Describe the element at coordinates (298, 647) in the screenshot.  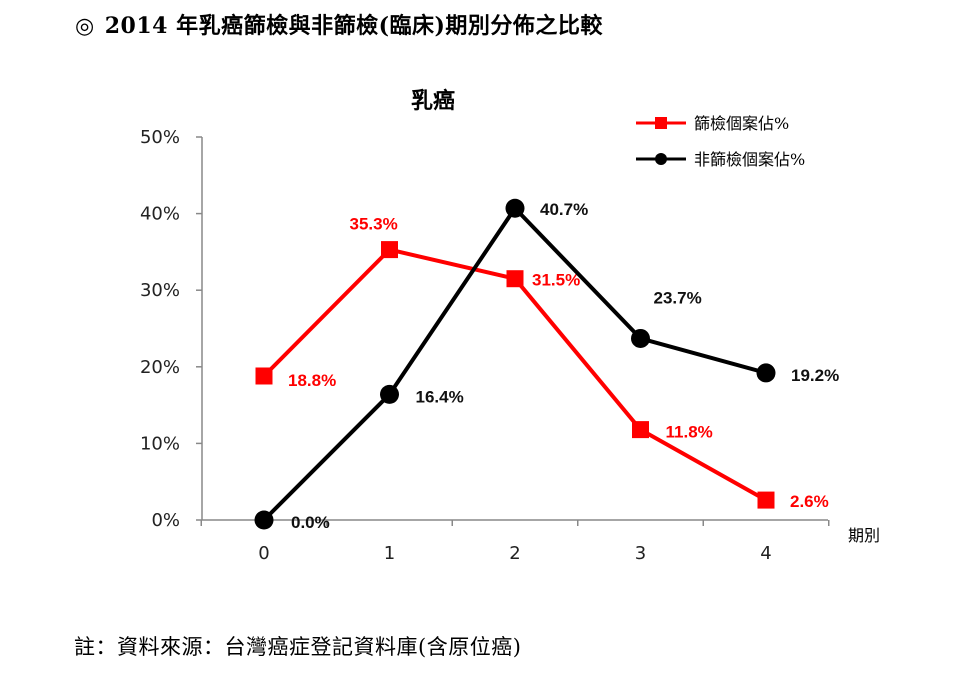
I see `source-note: 註：資料來源：台灣癌症登記資料庫(含原位癌)` at that location.